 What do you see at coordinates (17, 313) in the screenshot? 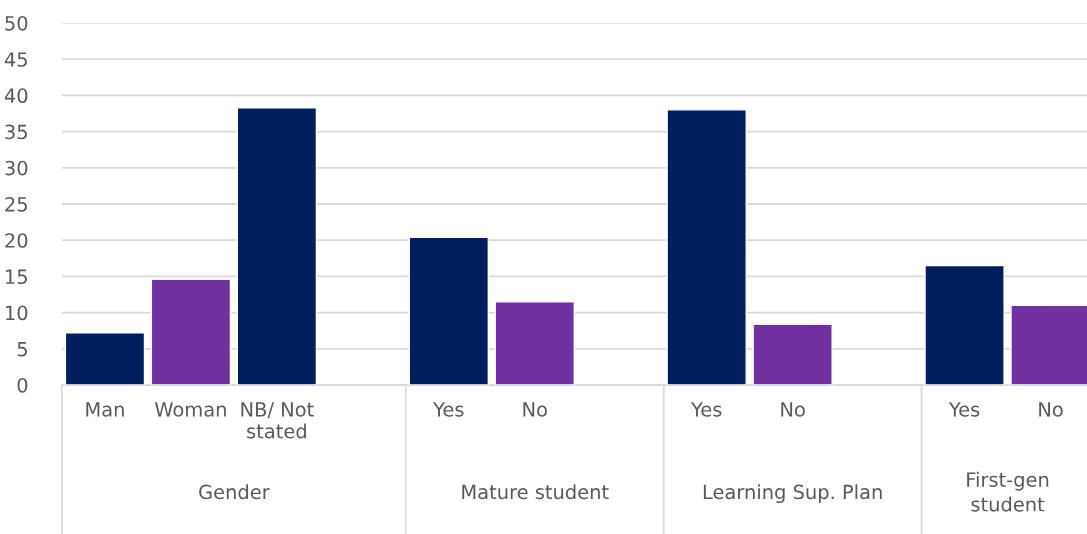
I see `y-tick-label: 10` at bounding box center [17, 313].